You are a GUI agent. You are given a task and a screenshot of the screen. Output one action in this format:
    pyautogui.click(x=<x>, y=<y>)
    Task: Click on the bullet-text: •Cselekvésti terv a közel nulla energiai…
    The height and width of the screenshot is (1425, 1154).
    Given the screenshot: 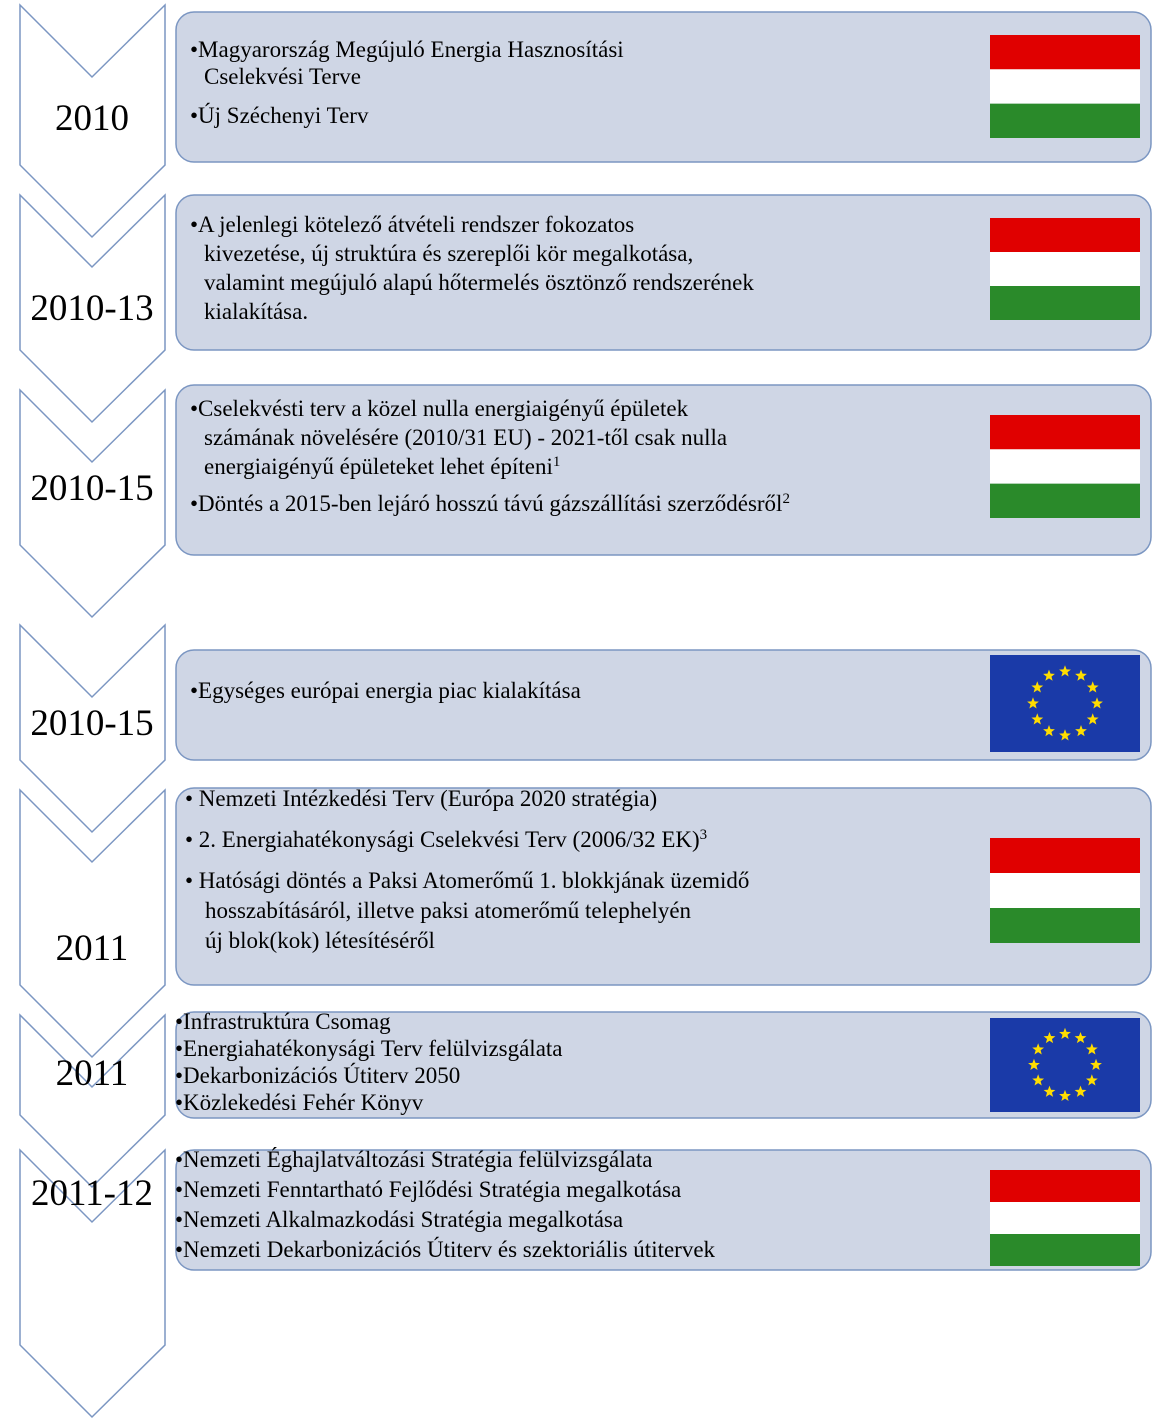 What is the action you would take?
    pyautogui.click(x=439, y=408)
    